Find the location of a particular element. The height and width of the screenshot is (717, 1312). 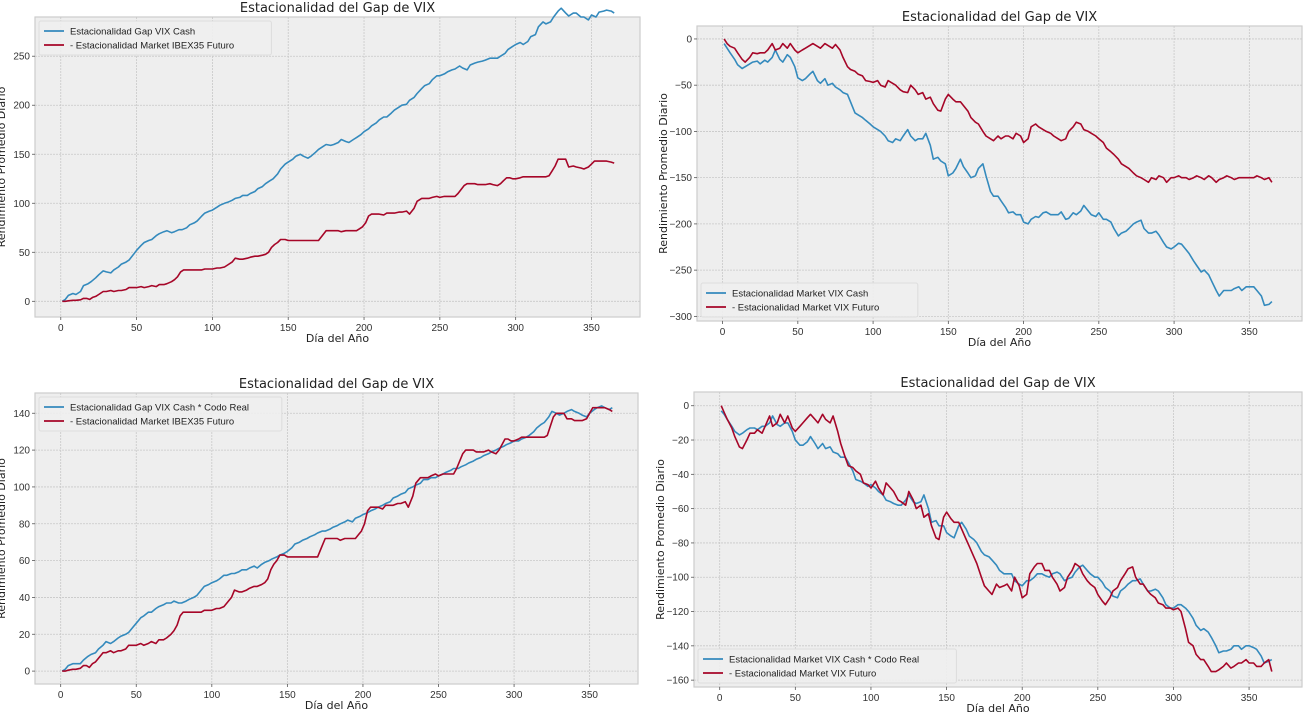

y-tick-label: −80 is located at coordinates (680, 543).